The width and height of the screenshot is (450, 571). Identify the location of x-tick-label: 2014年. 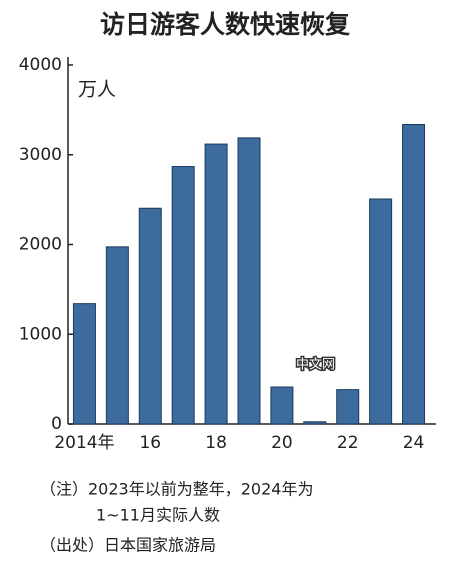
(84, 443).